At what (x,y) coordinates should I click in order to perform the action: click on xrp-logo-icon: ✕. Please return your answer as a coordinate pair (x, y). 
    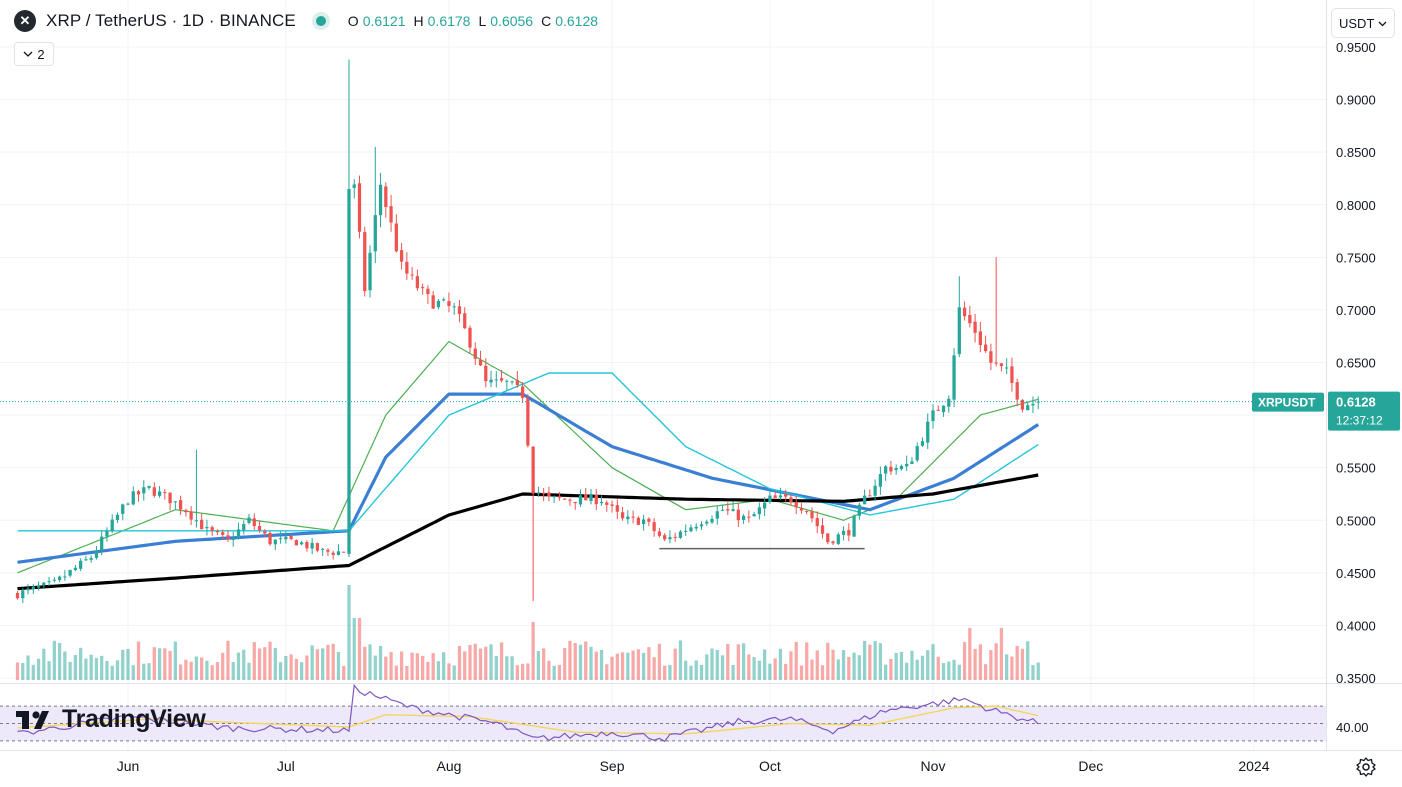
    Looking at the image, I should click on (25, 21).